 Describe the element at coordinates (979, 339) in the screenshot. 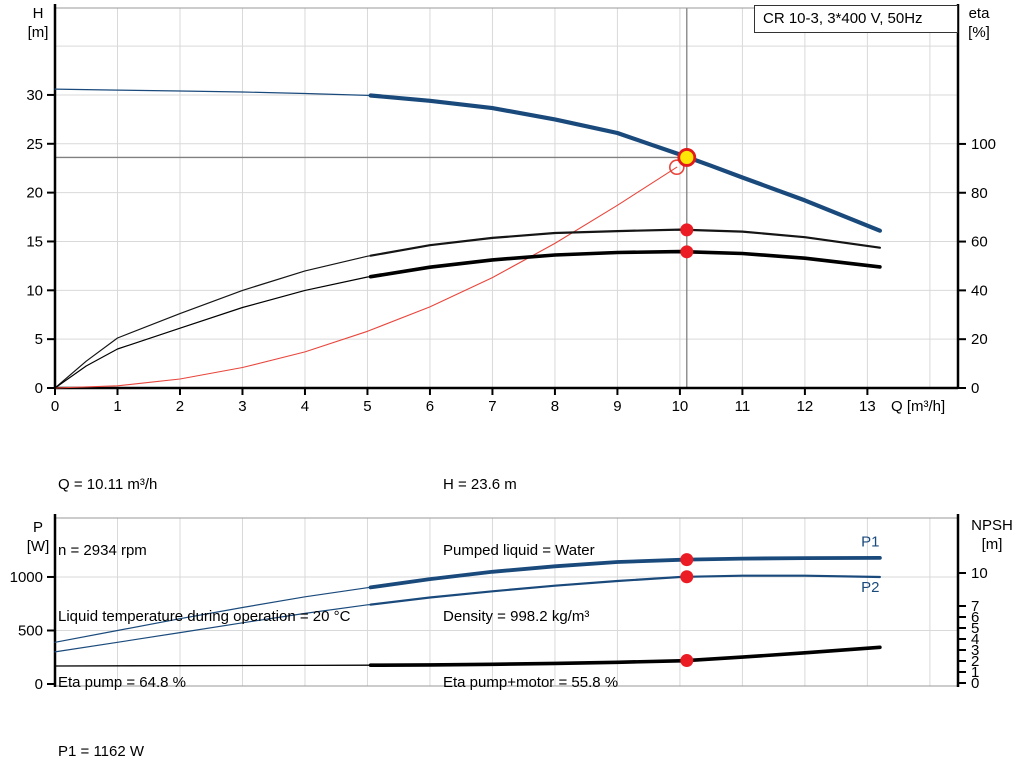

I see `tick-label-right: 20` at that location.